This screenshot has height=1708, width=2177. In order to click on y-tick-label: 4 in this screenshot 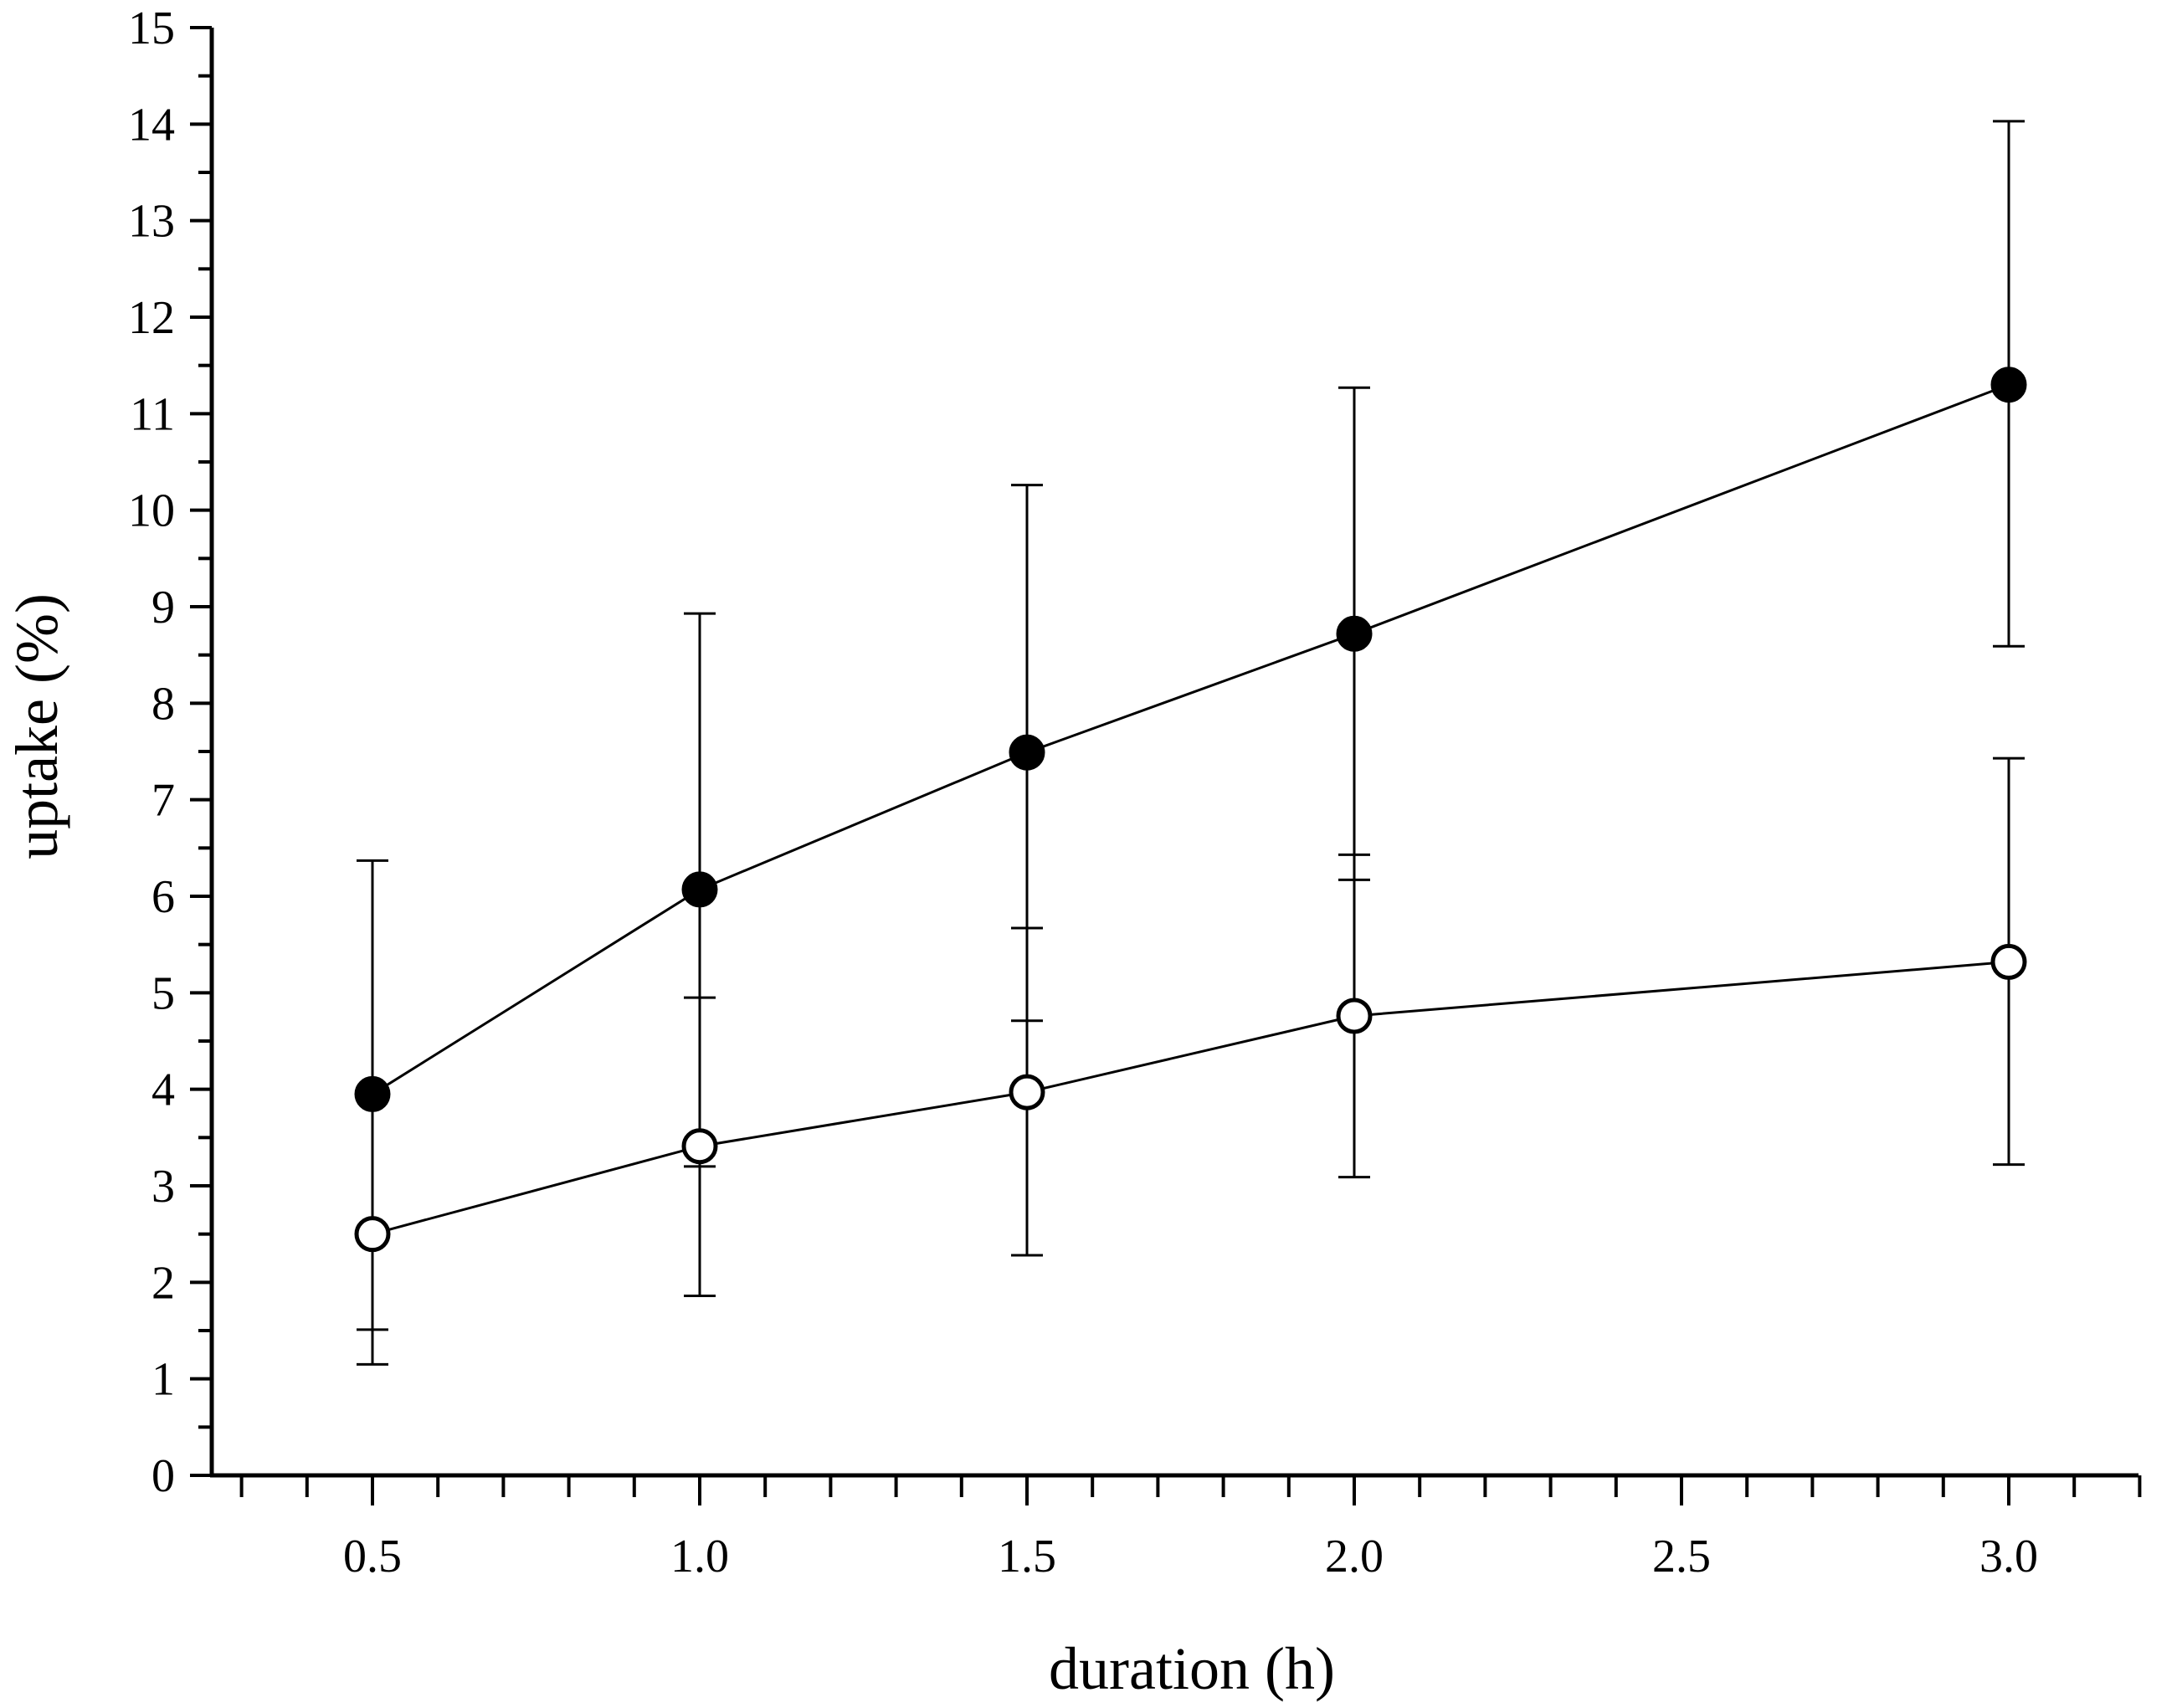, I will do `click(163, 1090)`.